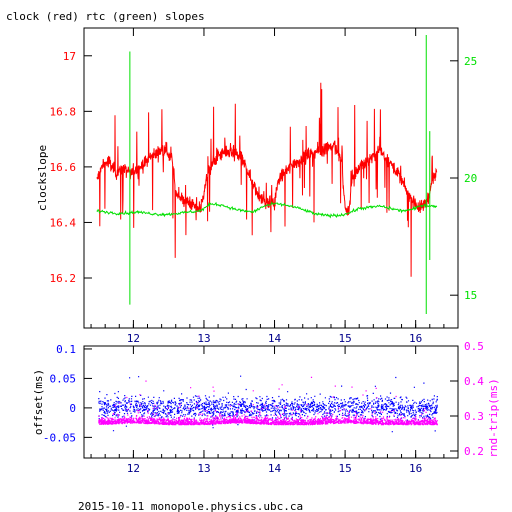 The width and height of the screenshot is (512, 512). Describe the element at coordinates (105, 16) in the screenshot. I see `chart-title: clock (red) rtc (green) slopes` at that location.